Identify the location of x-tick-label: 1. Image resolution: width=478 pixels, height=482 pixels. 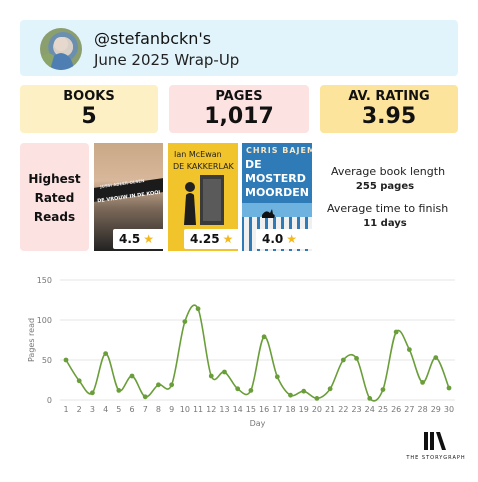
(65, 409).